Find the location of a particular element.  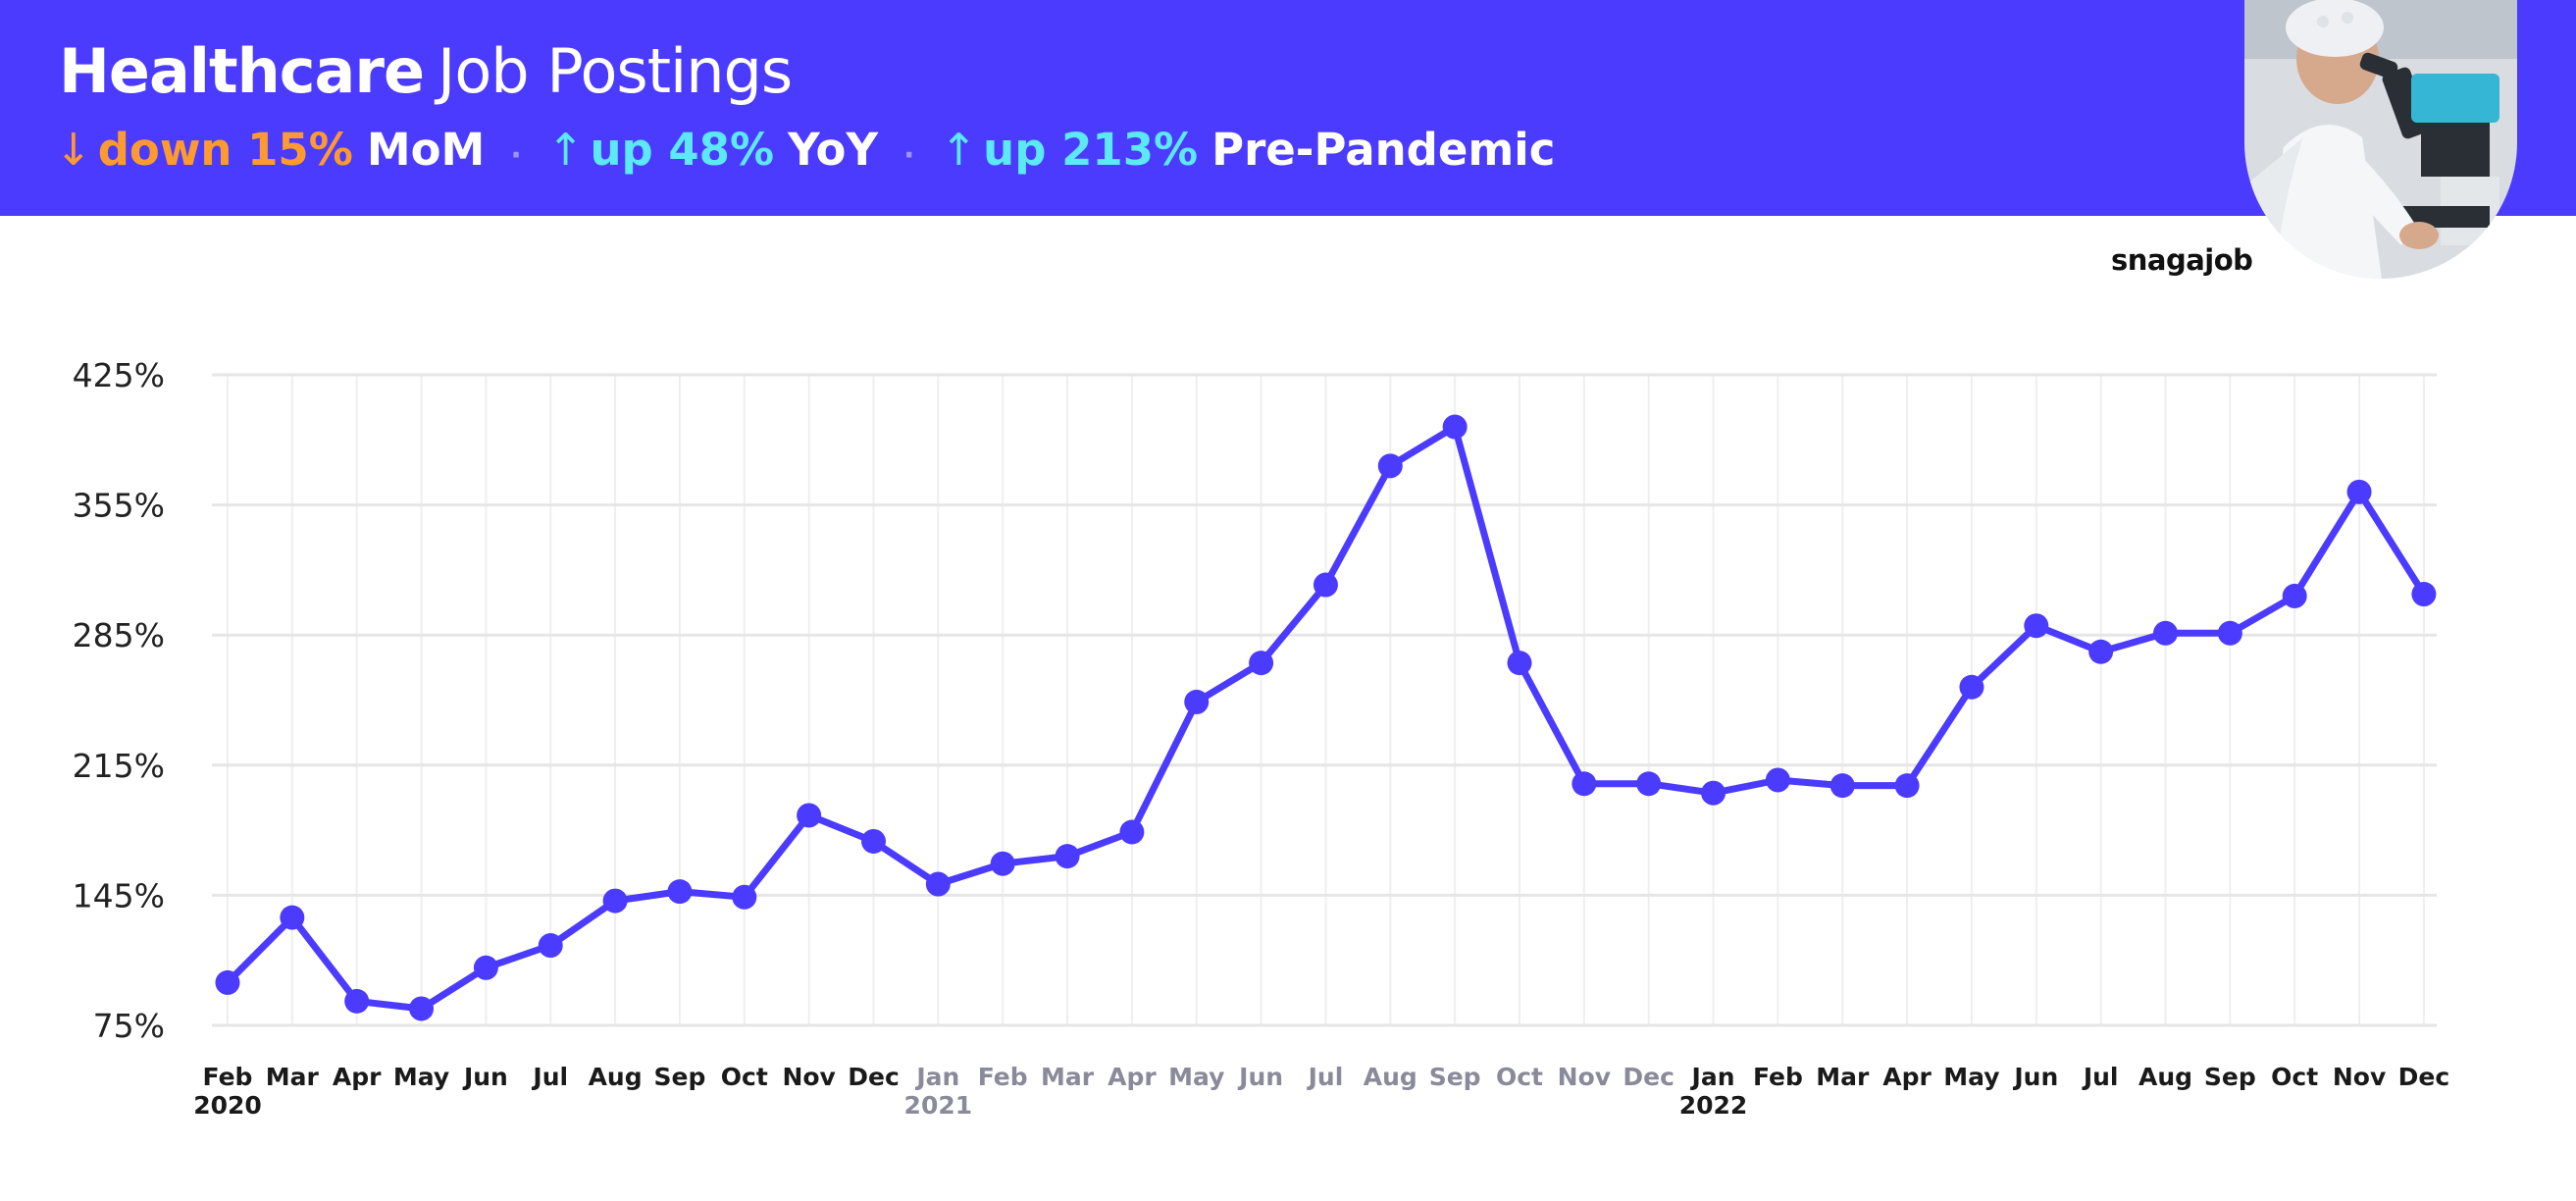

brand-logo: snagajob is located at coordinates (2182, 260).